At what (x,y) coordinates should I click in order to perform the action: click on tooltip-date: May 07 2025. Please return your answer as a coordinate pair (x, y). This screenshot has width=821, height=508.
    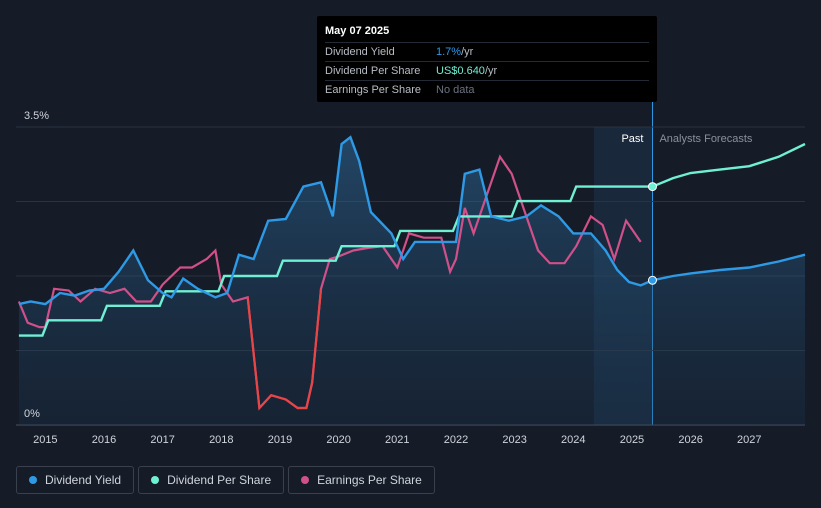
    Looking at the image, I should click on (357, 31).